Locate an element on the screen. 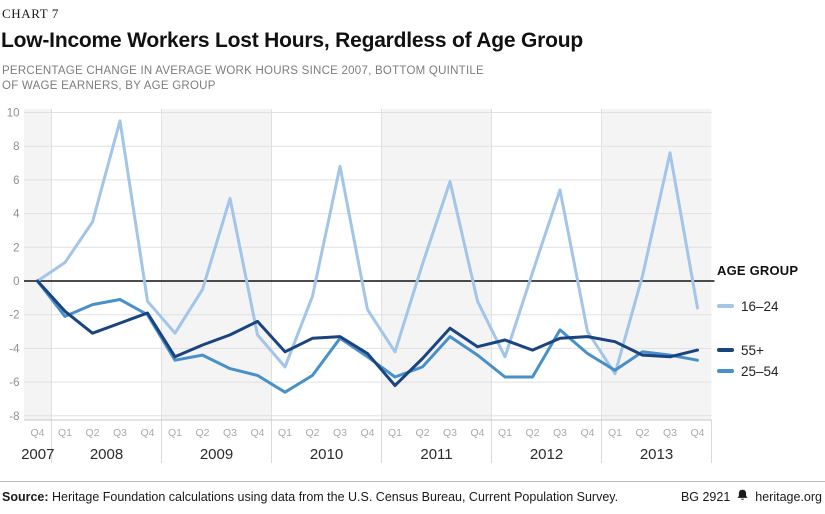  legend-label-16-24: 16–24 is located at coordinates (760, 306).